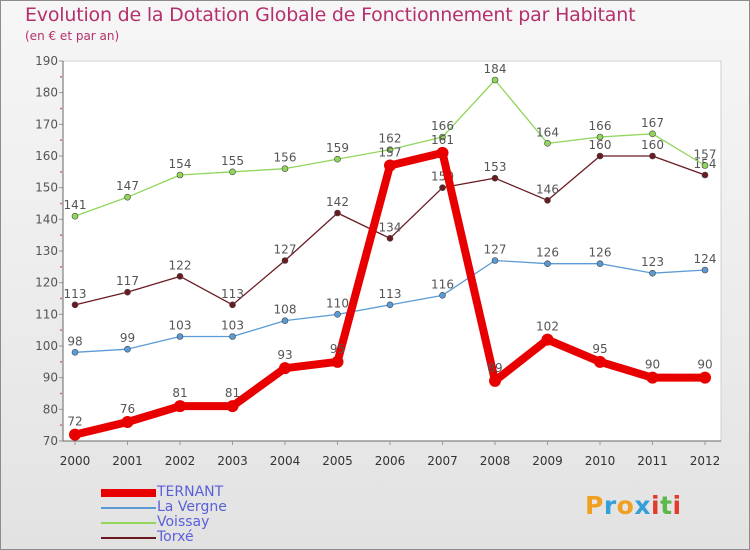 The image size is (750, 550). I want to click on logo-letter-r: r, so click(610, 505).